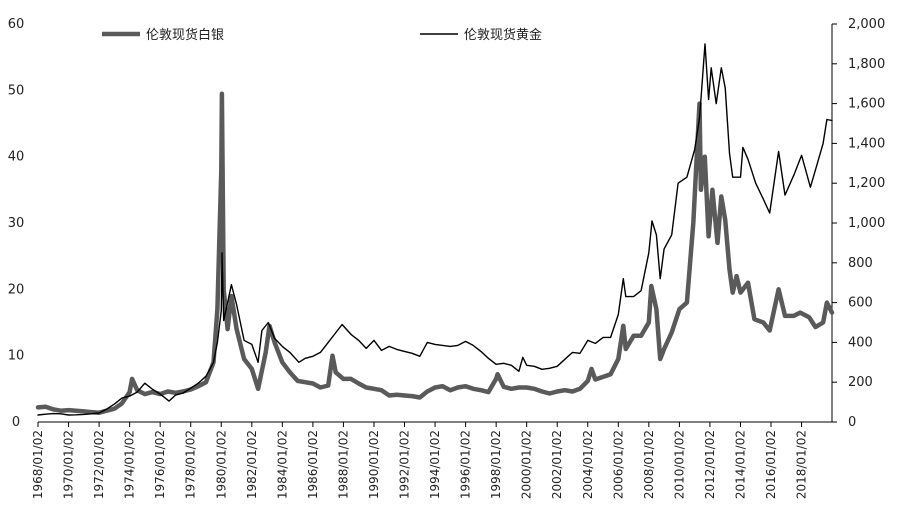 The height and width of the screenshot is (516, 900). Describe the element at coordinates (435, 464) in the screenshot. I see `x-tick-label: 1994/01/02` at that location.